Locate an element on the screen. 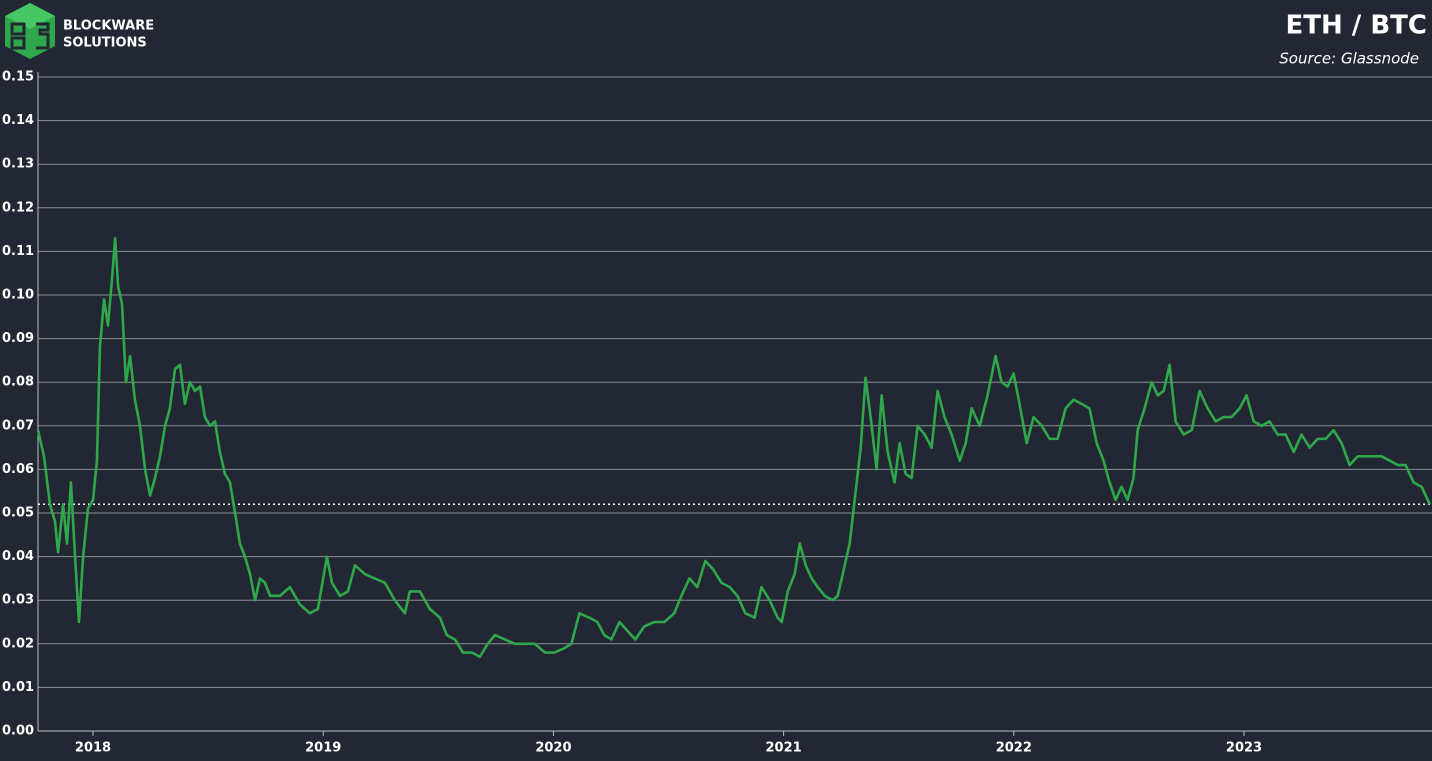  brand-name: SOLUTIONS is located at coordinates (105, 43).